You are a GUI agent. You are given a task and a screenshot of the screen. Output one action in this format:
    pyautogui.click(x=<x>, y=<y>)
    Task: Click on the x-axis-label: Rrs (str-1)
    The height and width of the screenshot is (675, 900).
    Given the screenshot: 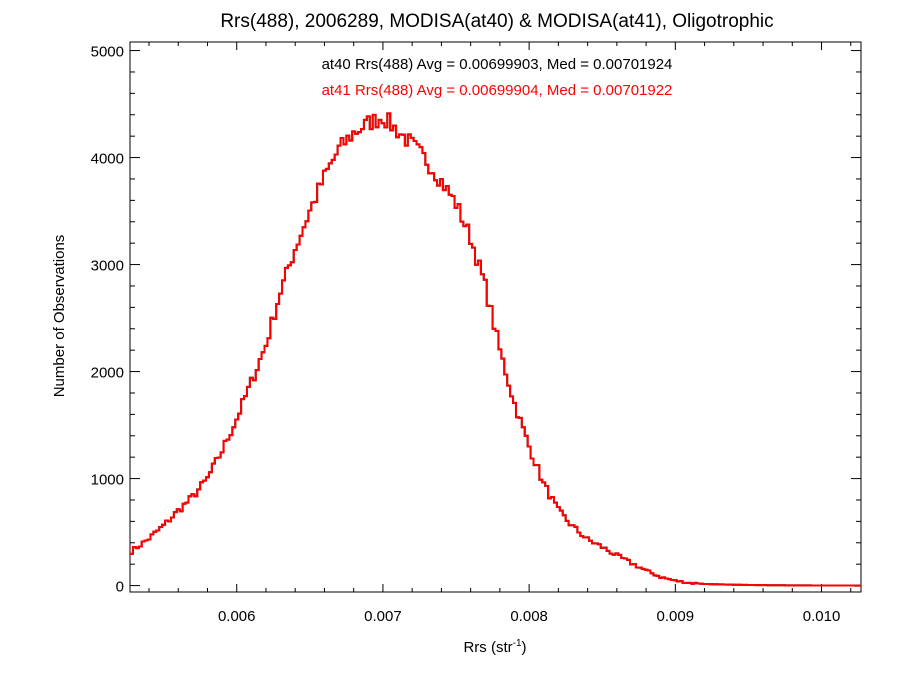 What is the action you would take?
    pyautogui.click(x=494, y=647)
    